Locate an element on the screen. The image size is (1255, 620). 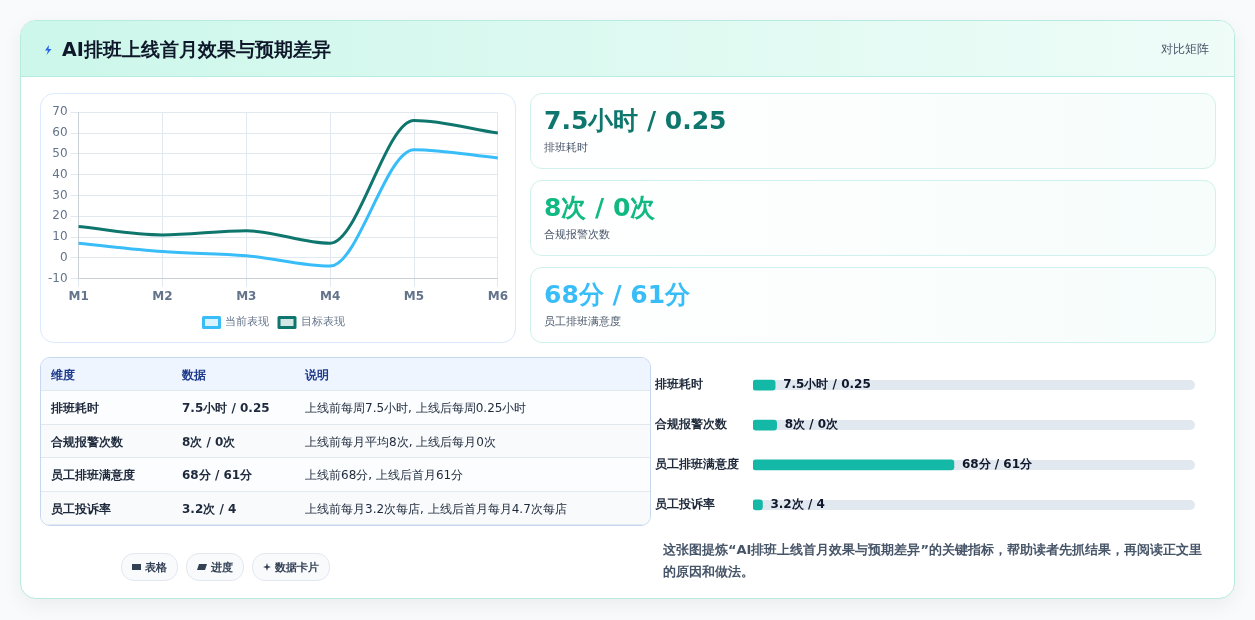
legend-label: 目标表现 is located at coordinates (322, 322).